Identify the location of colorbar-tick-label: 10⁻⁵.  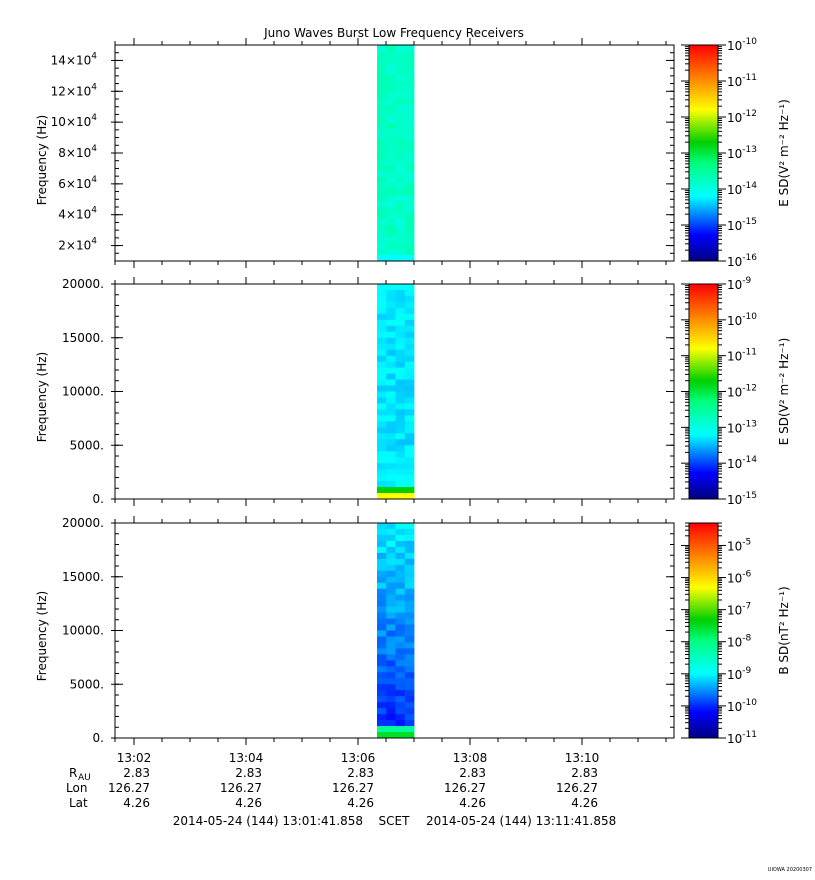
(739, 545).